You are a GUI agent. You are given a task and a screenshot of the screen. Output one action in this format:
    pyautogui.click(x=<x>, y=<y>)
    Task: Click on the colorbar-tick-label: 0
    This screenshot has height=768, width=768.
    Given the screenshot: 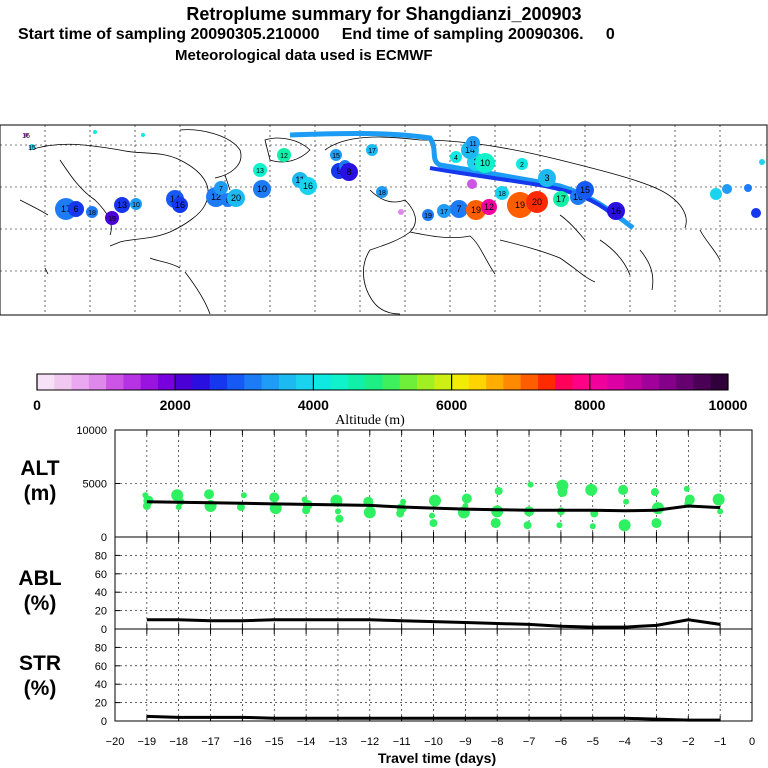 What is the action you would take?
    pyautogui.click(x=37, y=405)
    